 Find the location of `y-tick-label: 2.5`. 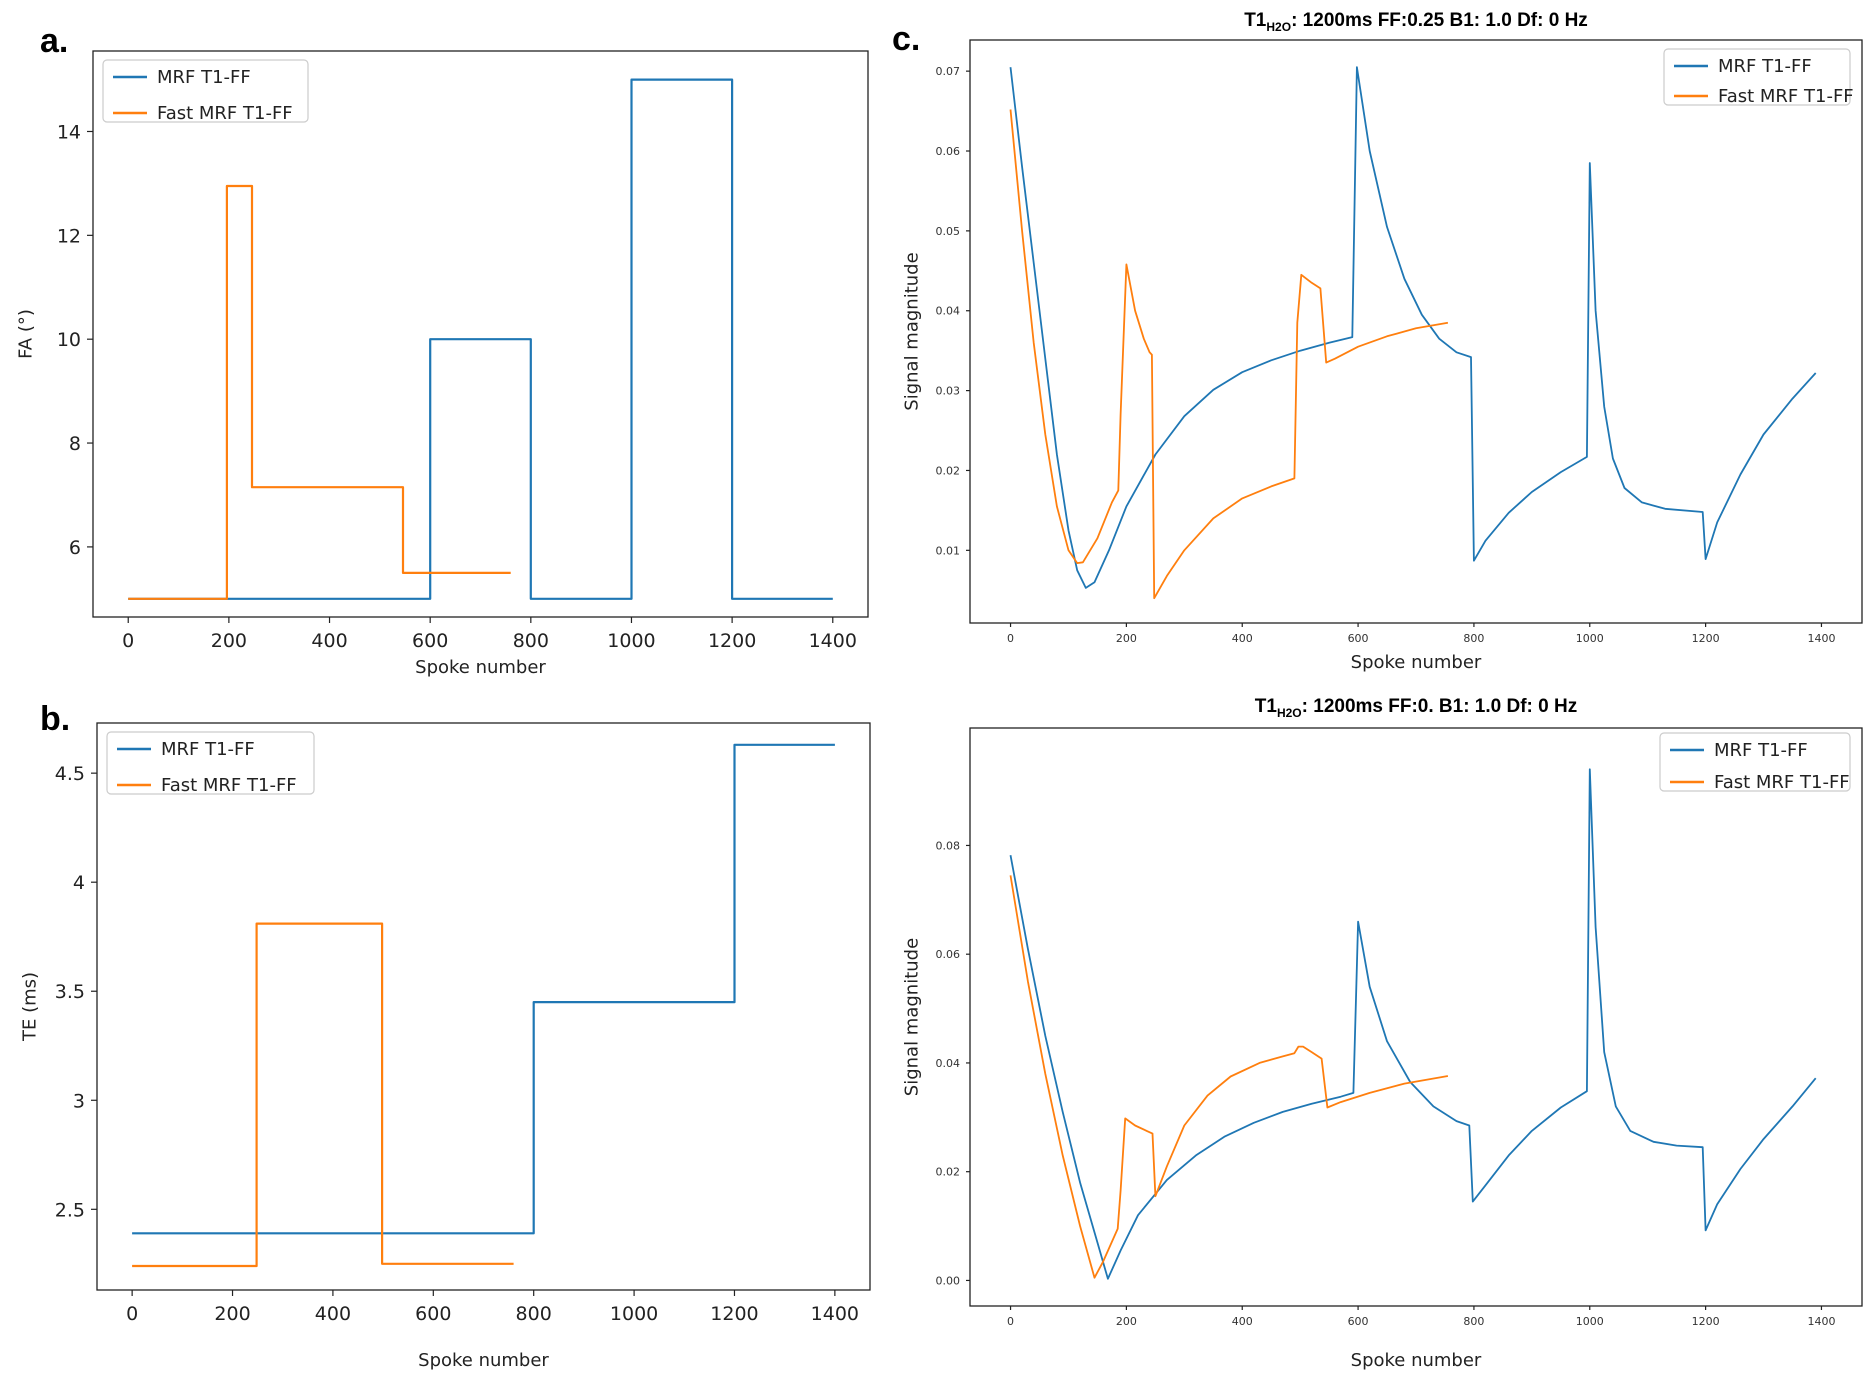

y-tick-label: 2.5 is located at coordinates (70, 1210).